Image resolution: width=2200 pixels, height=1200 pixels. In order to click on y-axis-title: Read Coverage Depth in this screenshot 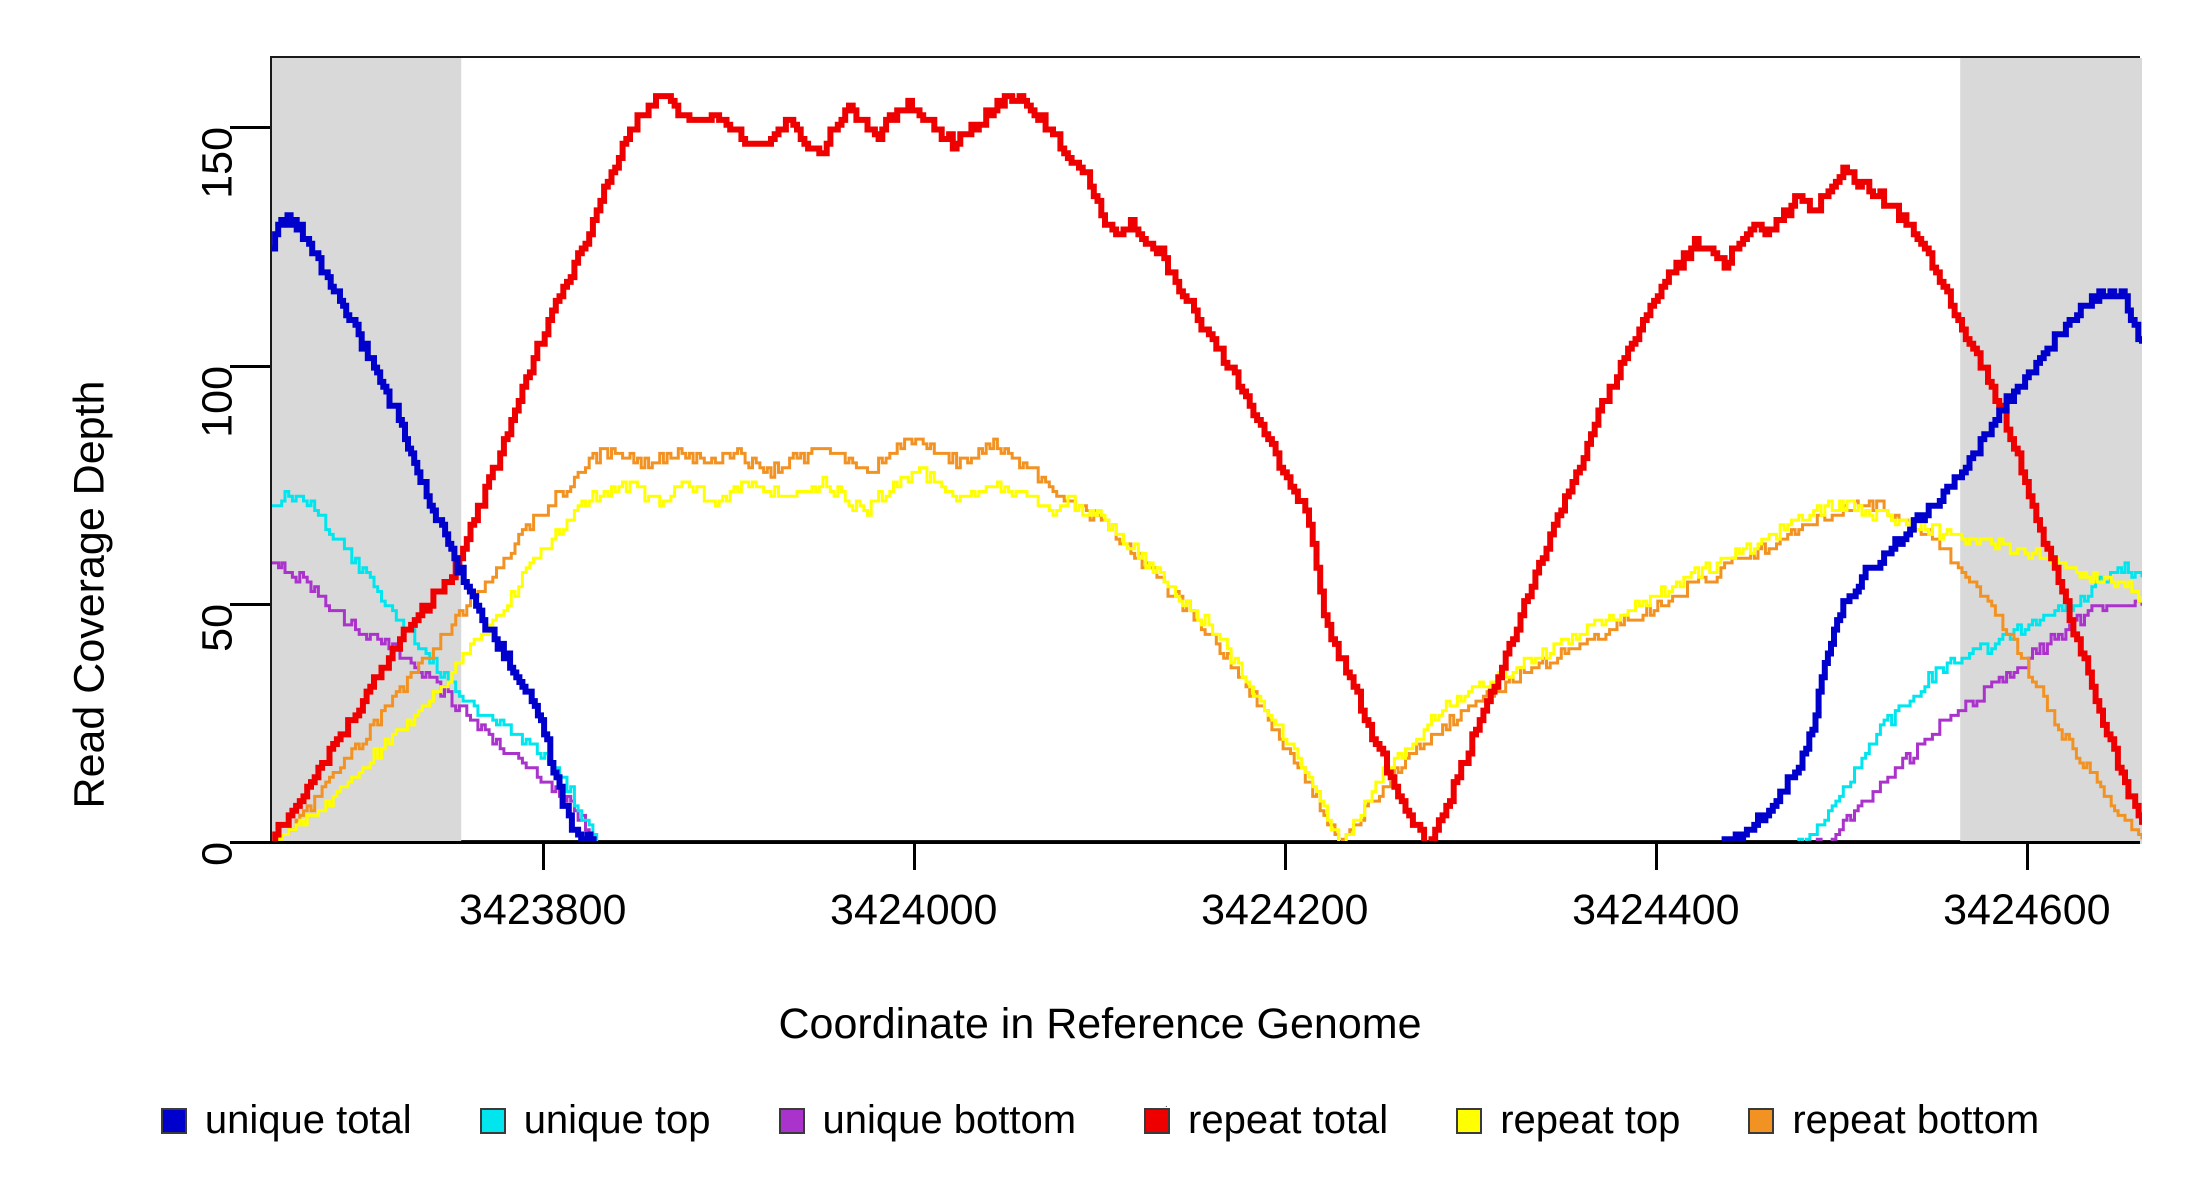, I will do `click(89, 594)`.